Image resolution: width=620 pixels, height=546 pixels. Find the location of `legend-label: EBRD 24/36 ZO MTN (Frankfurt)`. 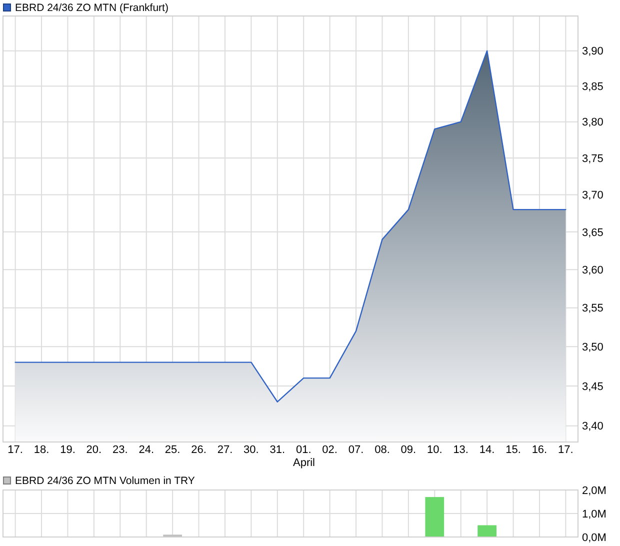

legend-label: EBRD 24/36 ZO MTN (Frankfurt) is located at coordinates (91, 8).